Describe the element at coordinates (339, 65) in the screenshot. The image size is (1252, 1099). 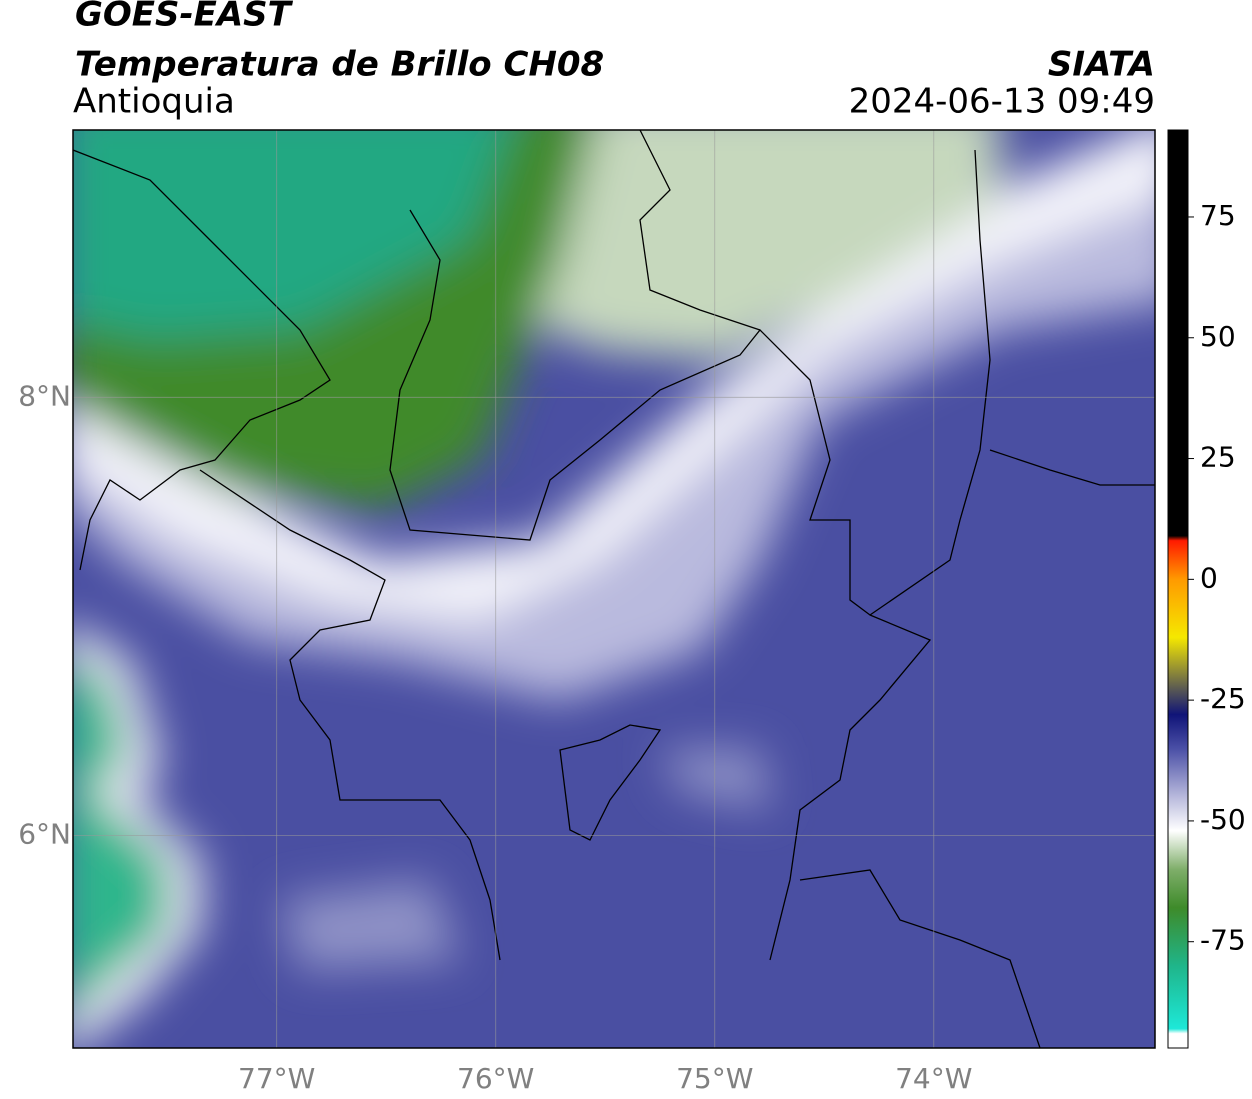
I see `subtitle: Temperatura de Brillo CH08` at that location.